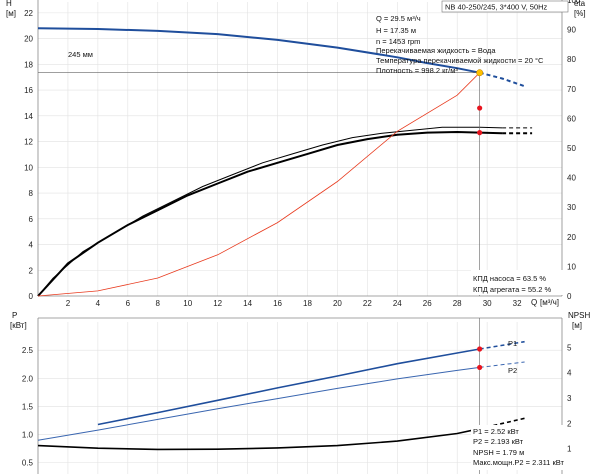  Describe the element at coordinates (9, 4) in the screenshot. I see `top-left-axis-label: H` at that location.